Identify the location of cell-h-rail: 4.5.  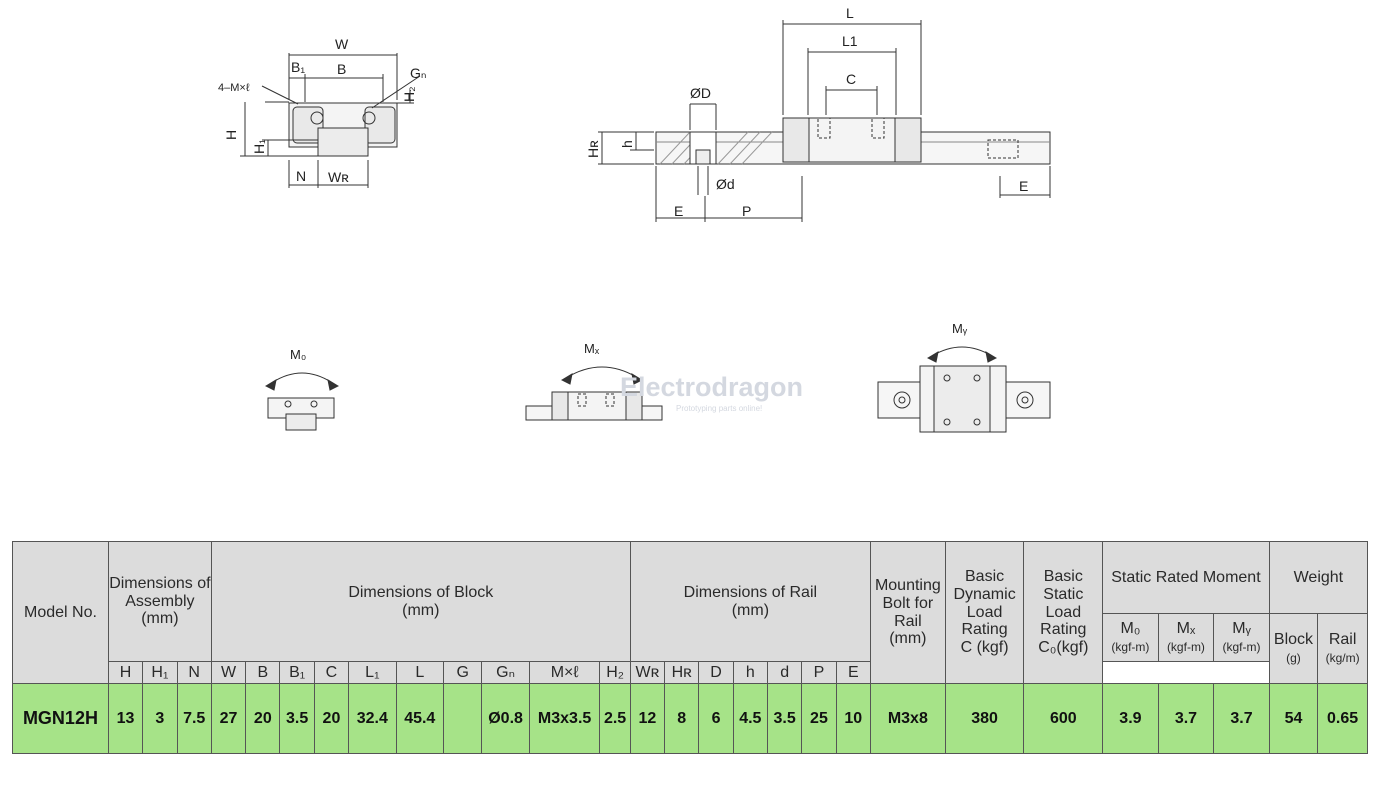
(750, 718).